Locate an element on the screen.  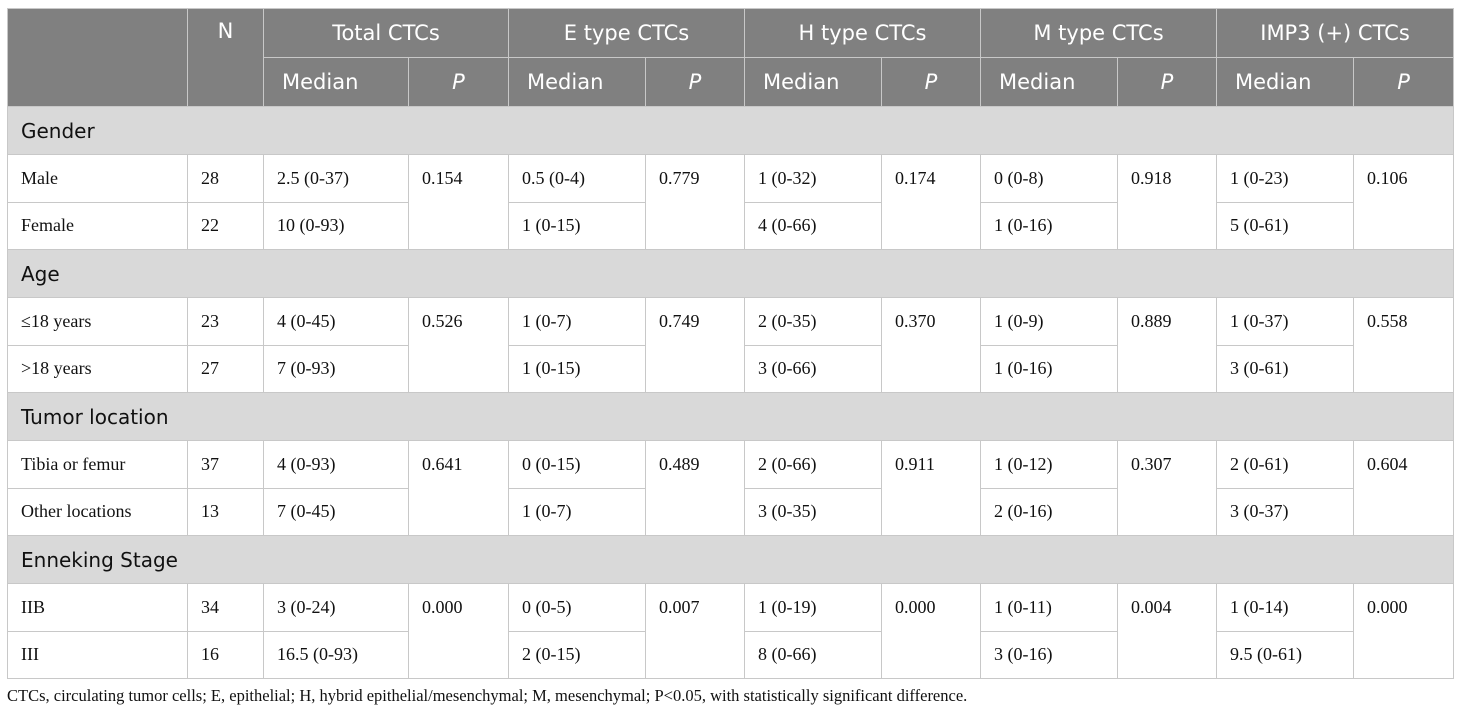
h-median-cell: 1 (0-32) is located at coordinates (813, 178).